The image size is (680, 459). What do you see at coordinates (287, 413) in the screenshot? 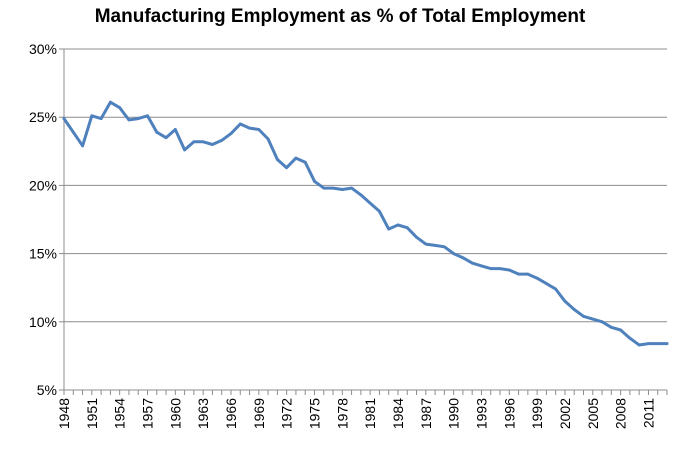
I see `x-tick-label: 1972` at bounding box center [287, 413].